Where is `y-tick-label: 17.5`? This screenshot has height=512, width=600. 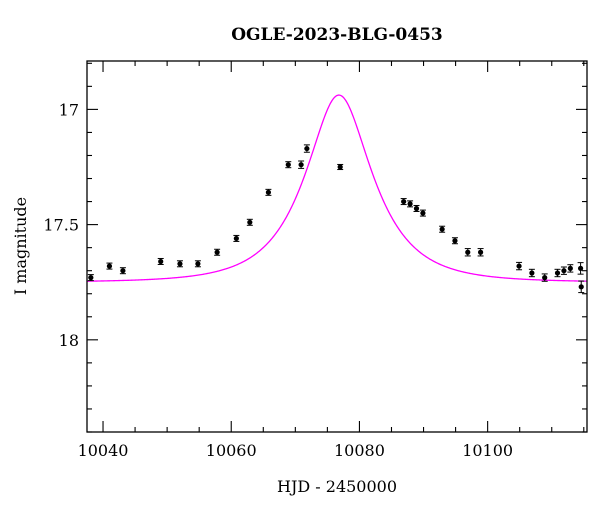
y-tick-label: 17.5 is located at coordinates (61, 225).